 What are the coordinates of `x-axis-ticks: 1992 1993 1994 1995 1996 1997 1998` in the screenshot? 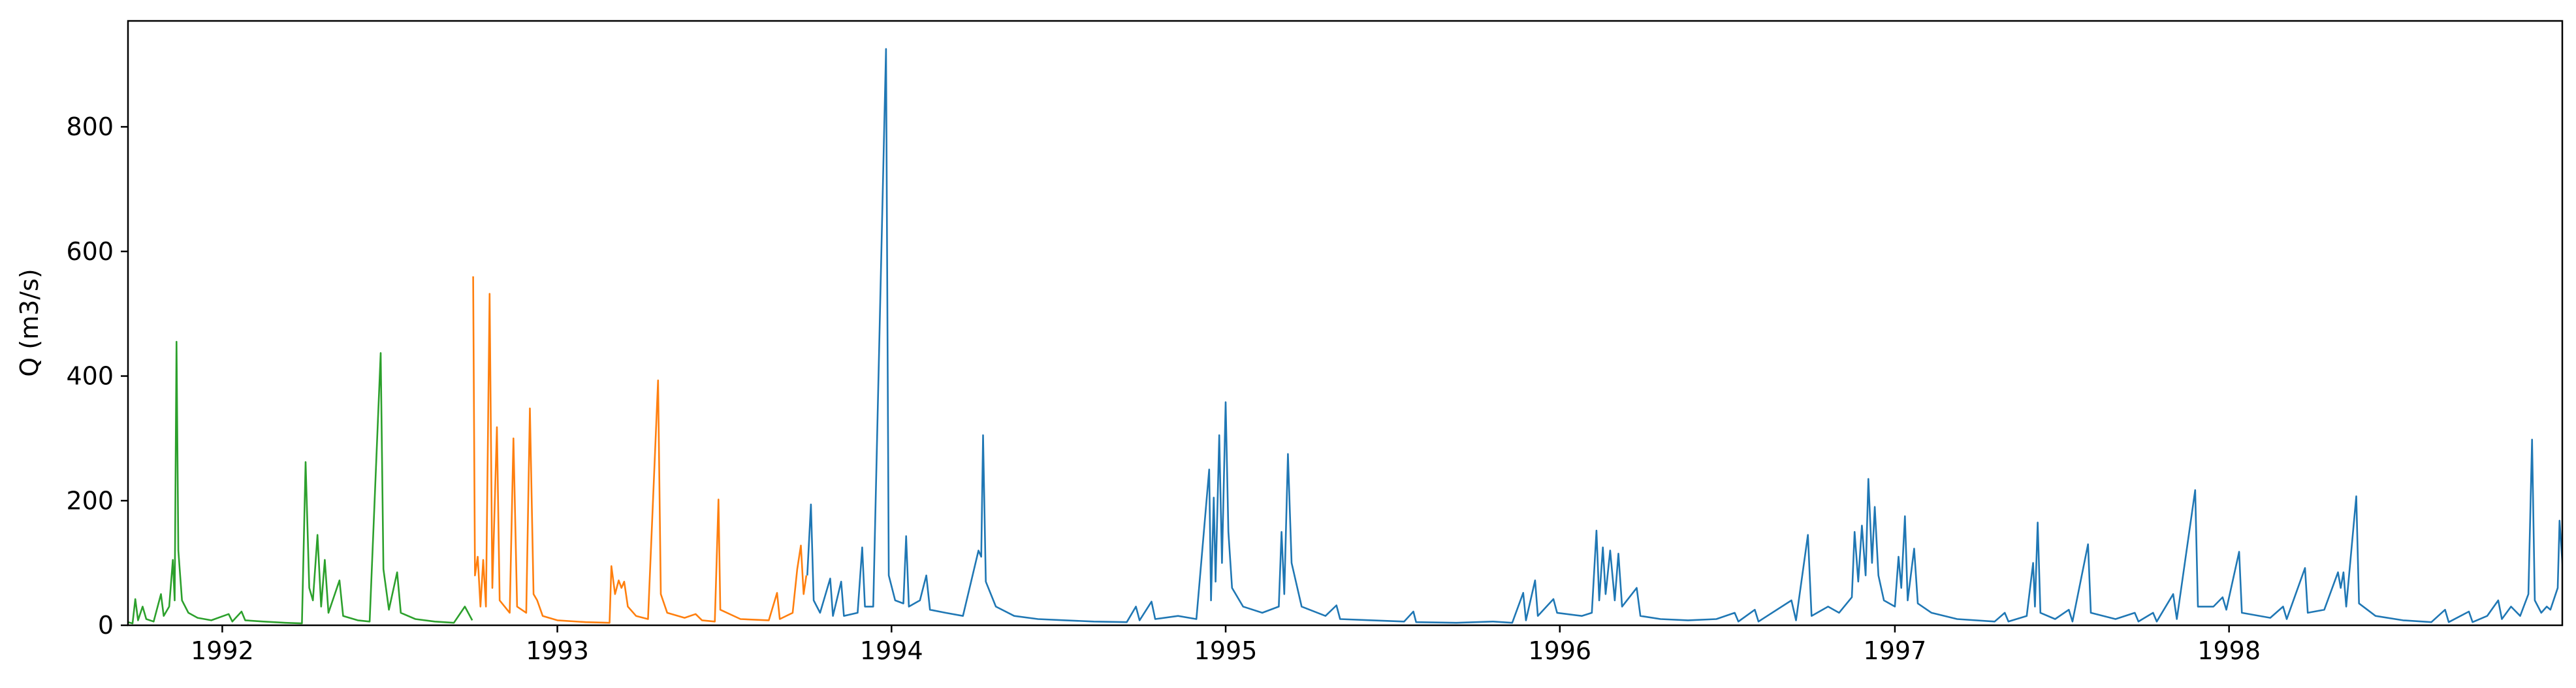 It's located at (1226, 645).